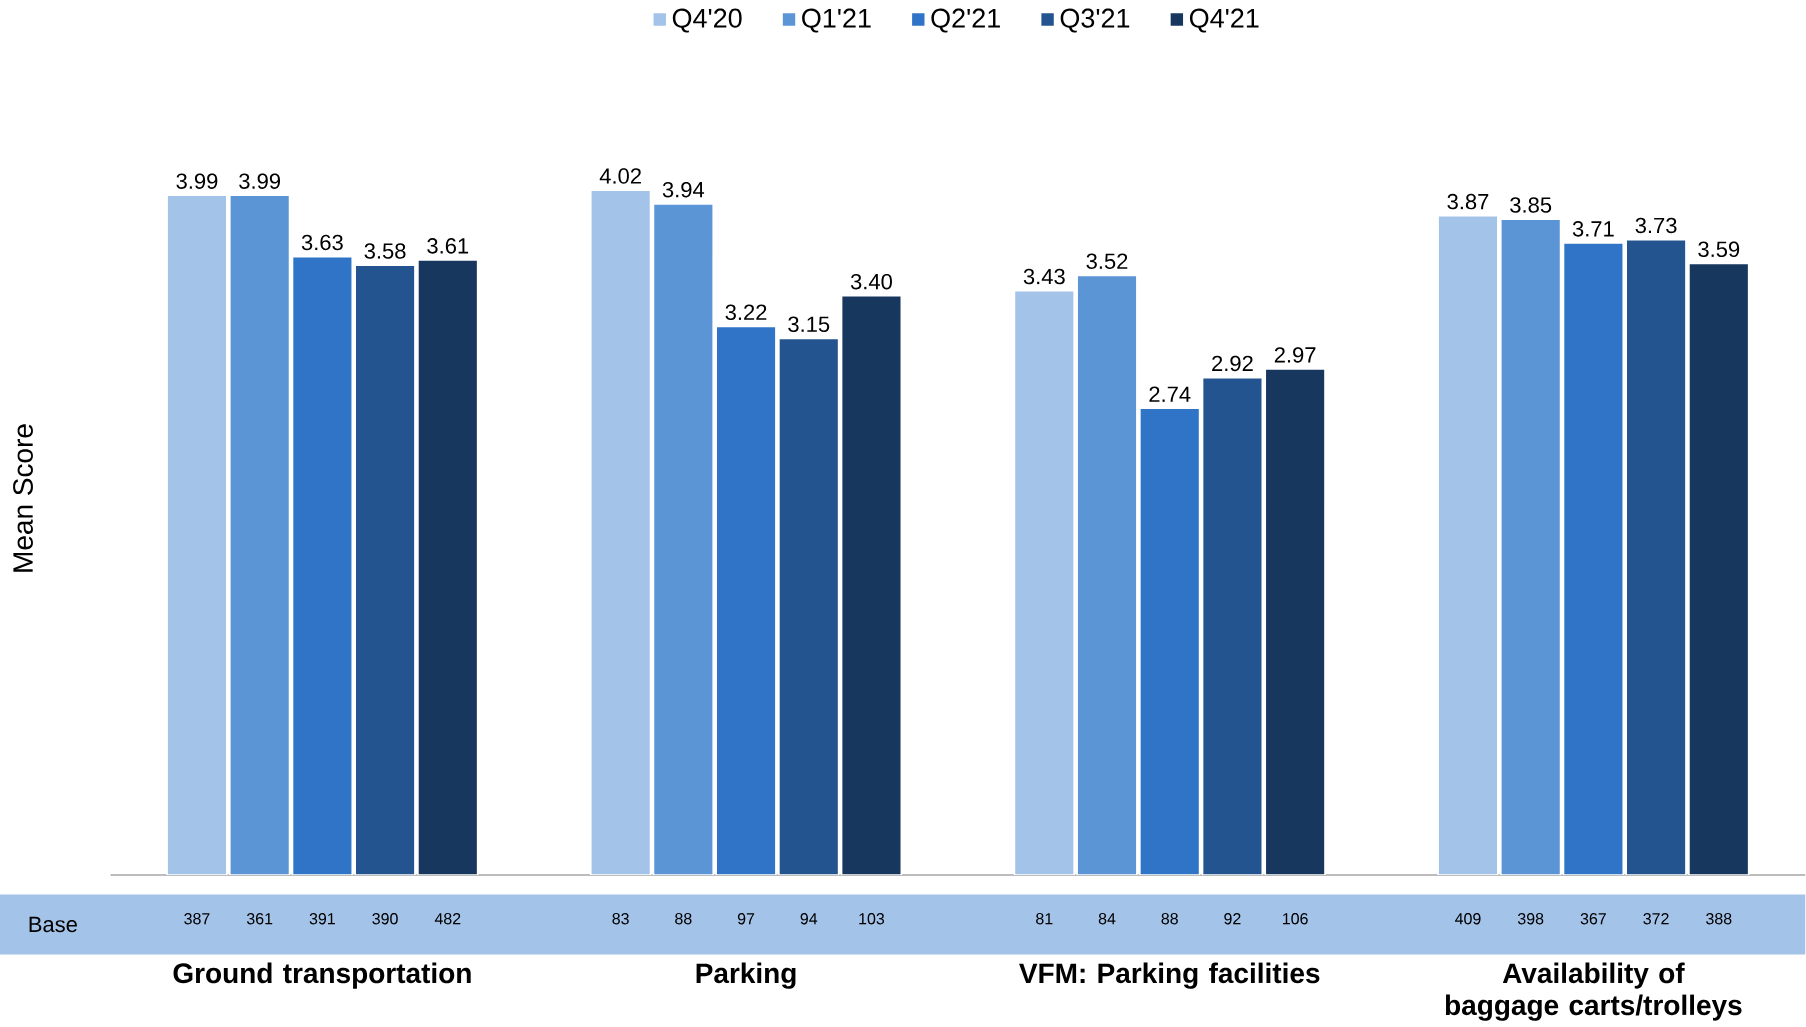 The width and height of the screenshot is (1806, 1027). I want to click on data-label: 3.94, so click(683, 189).